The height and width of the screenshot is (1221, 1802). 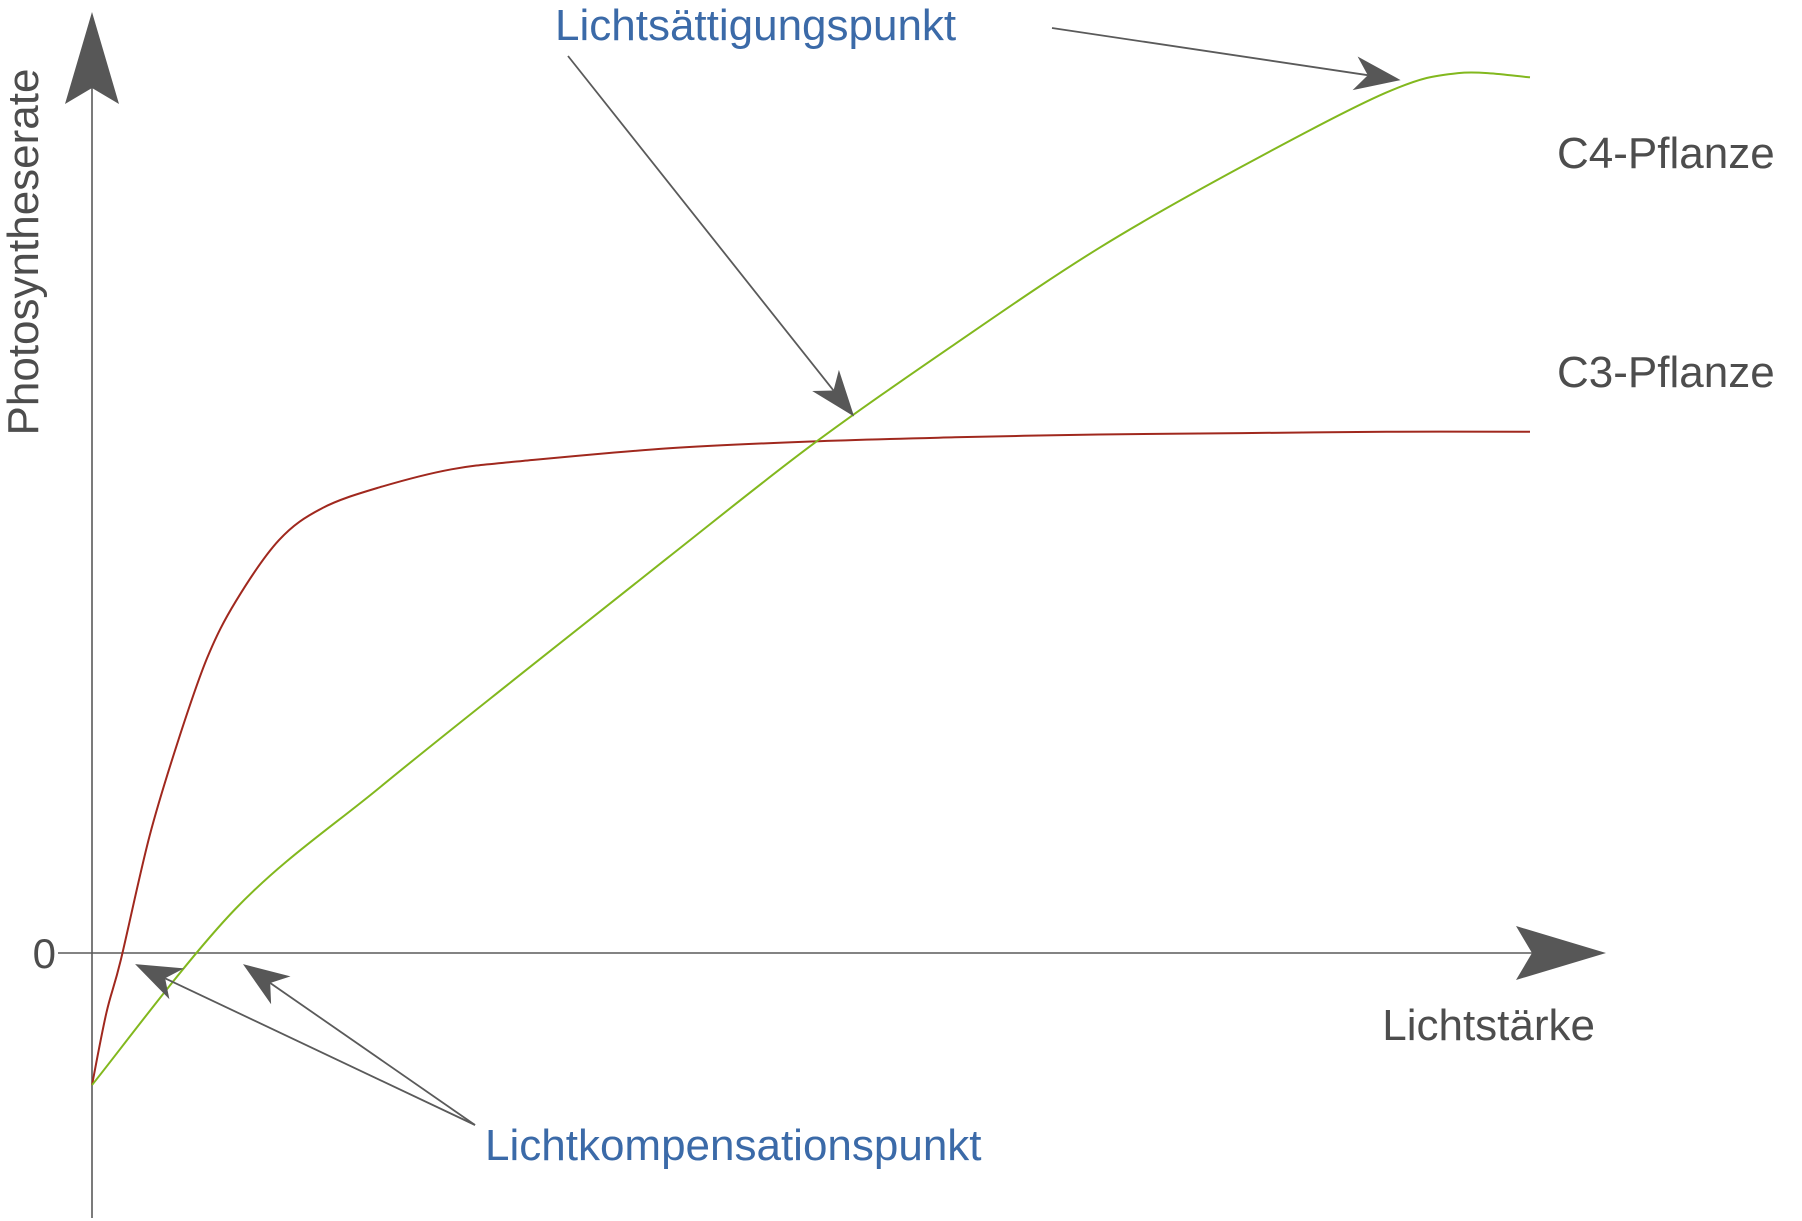 What do you see at coordinates (1488, 1025) in the screenshot?
I see `x-axis-label: Lichtstärke` at bounding box center [1488, 1025].